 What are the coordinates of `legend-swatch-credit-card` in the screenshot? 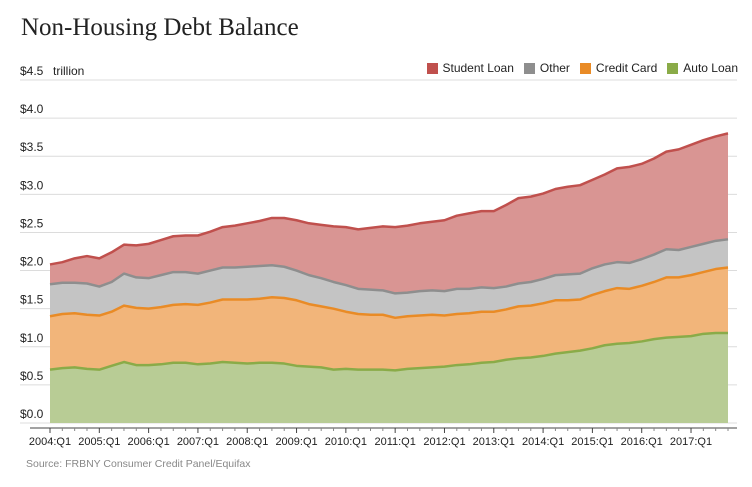 It's located at (585, 68).